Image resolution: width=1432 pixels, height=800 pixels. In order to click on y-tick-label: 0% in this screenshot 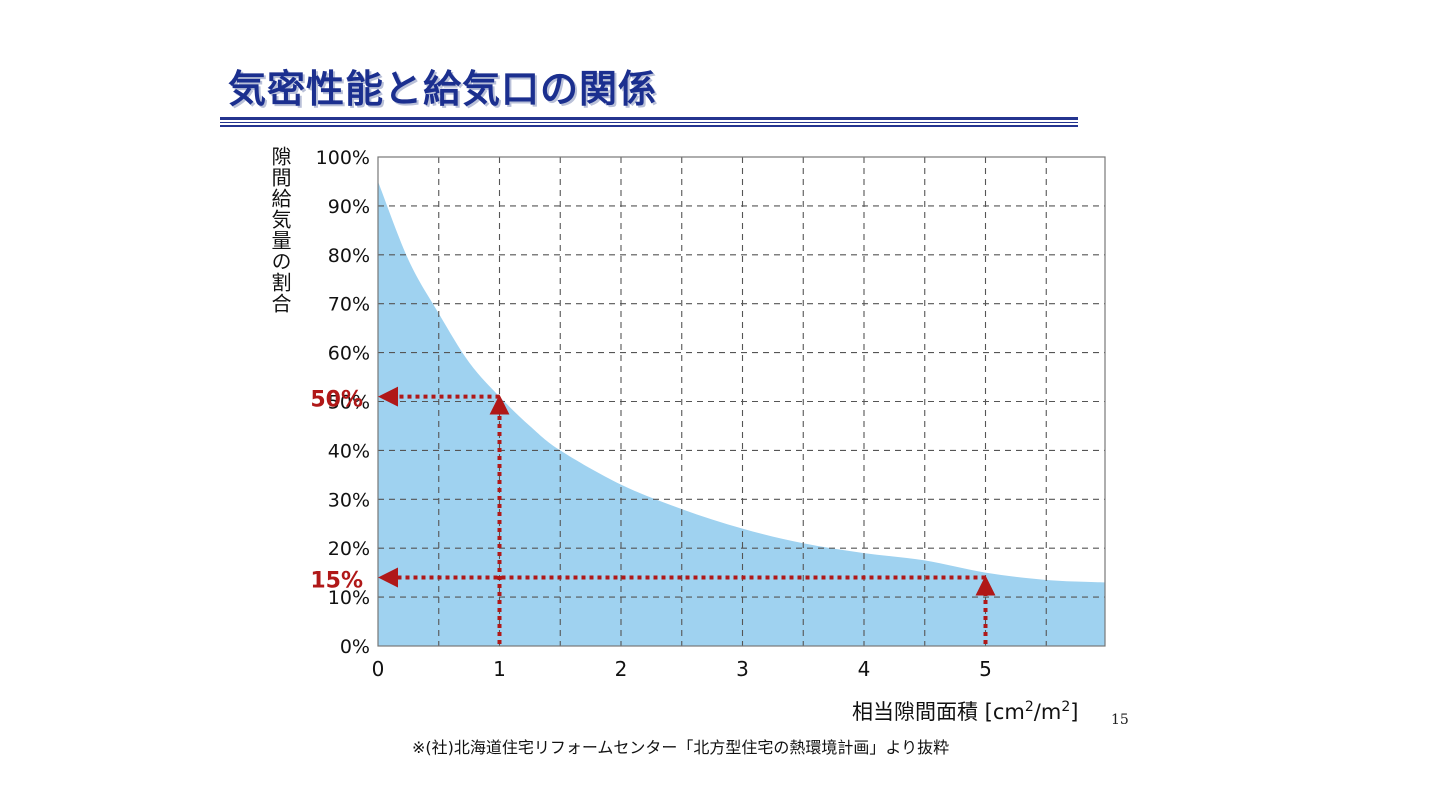, I will do `click(355, 647)`.